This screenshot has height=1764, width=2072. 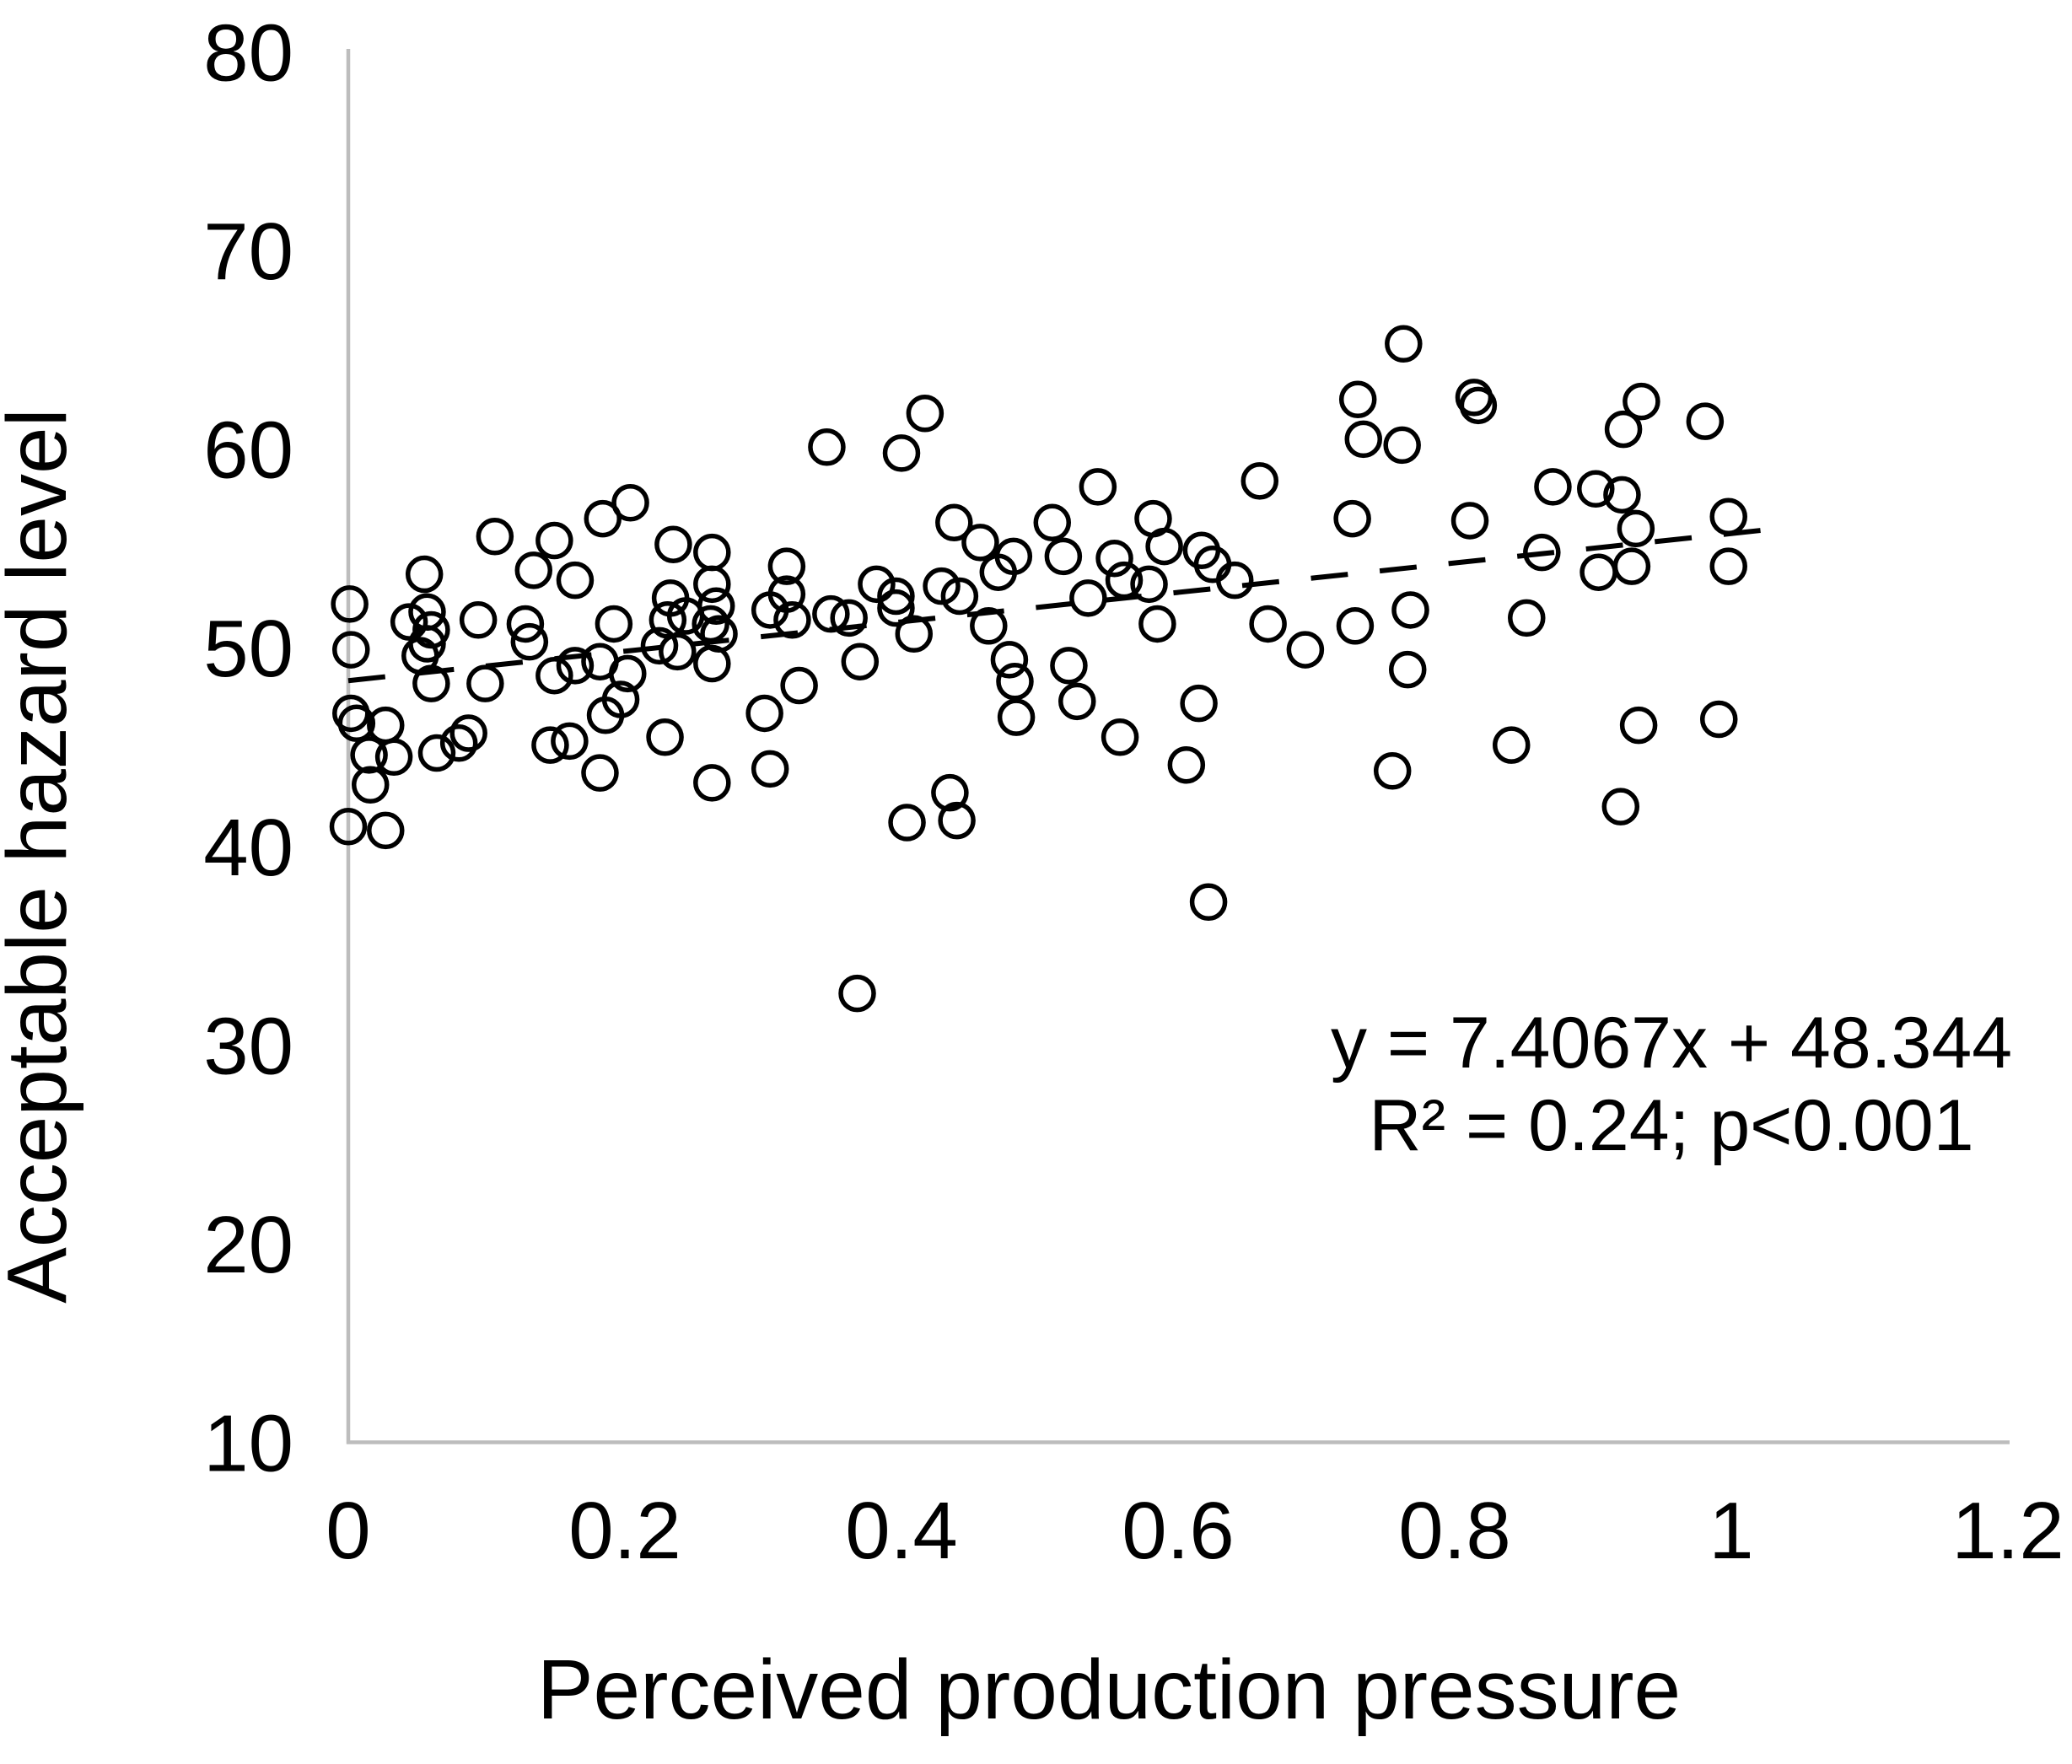 I want to click on x-tick-label: 1, so click(x=1731, y=1531).